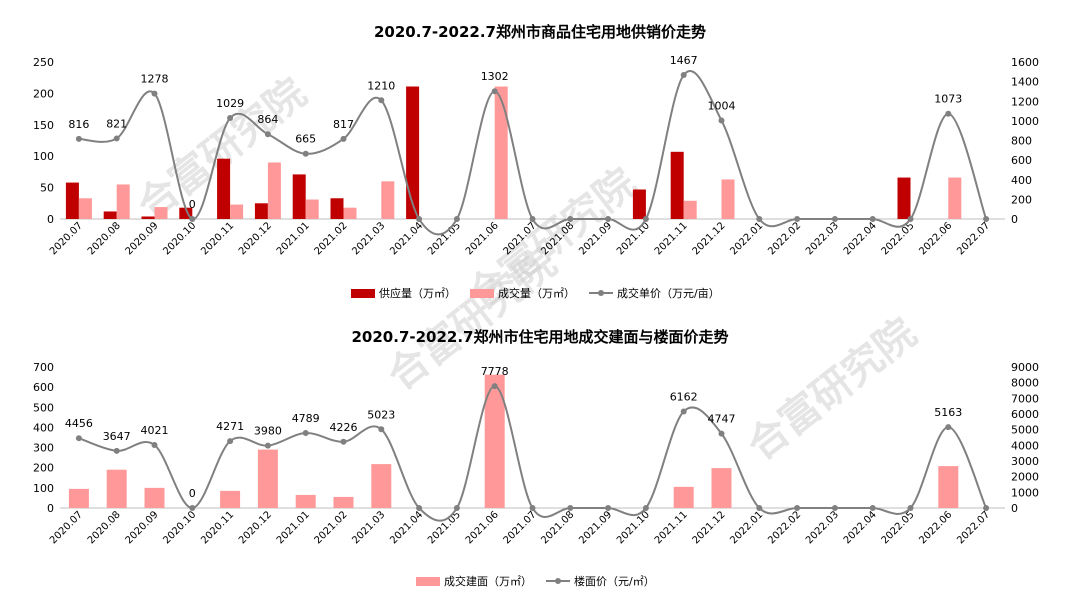 Image resolution: width=1081 pixels, height=604 pixels. Describe the element at coordinates (722, 419) in the screenshot. I see `data-label-1-17: 4747` at that location.